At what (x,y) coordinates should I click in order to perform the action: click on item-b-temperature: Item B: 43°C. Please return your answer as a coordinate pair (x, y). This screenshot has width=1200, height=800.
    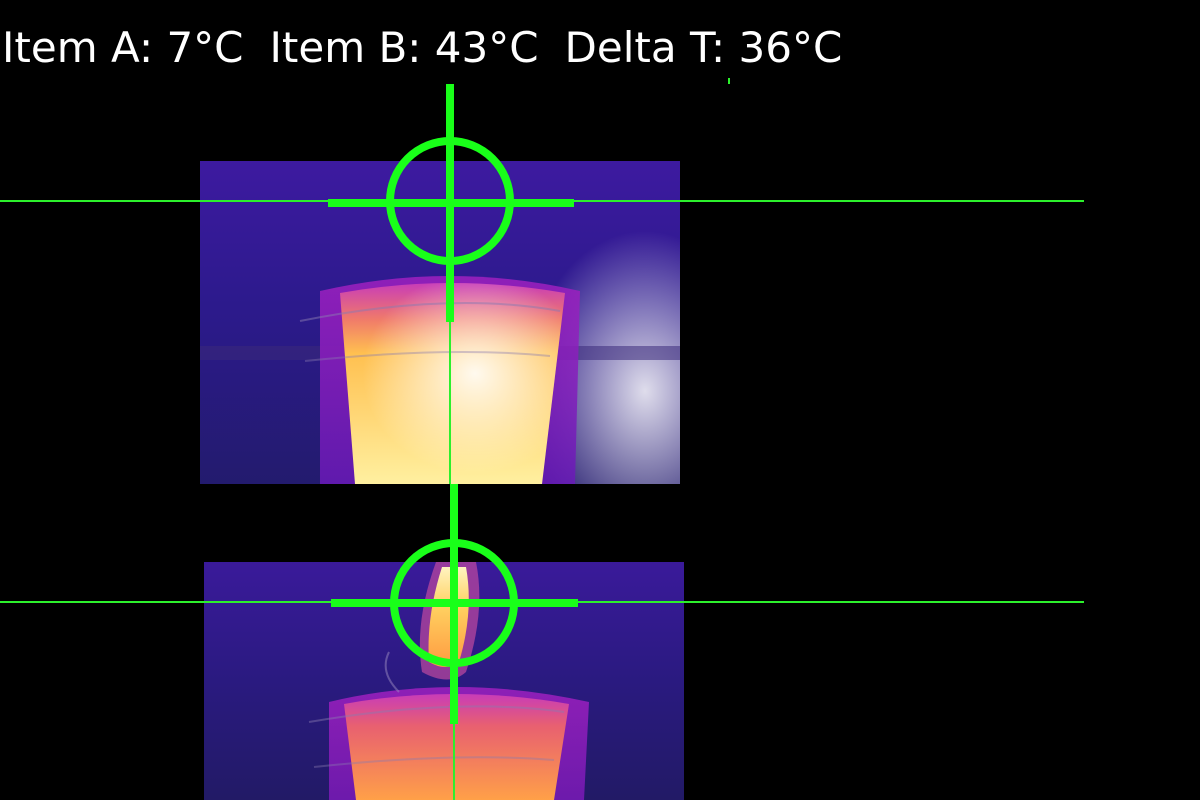
    Looking at the image, I should click on (404, 47).